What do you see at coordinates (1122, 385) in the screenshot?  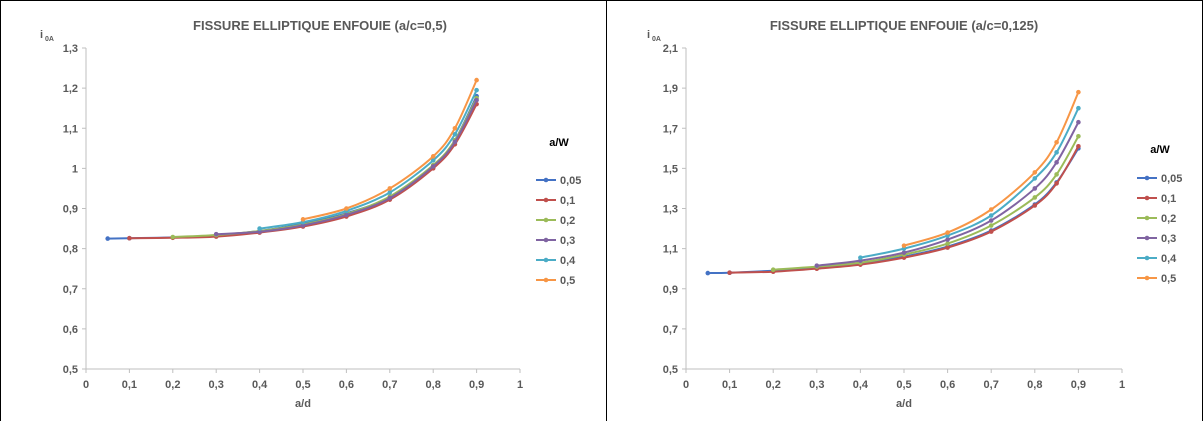 I see `x-tick-label: 1` at bounding box center [1122, 385].